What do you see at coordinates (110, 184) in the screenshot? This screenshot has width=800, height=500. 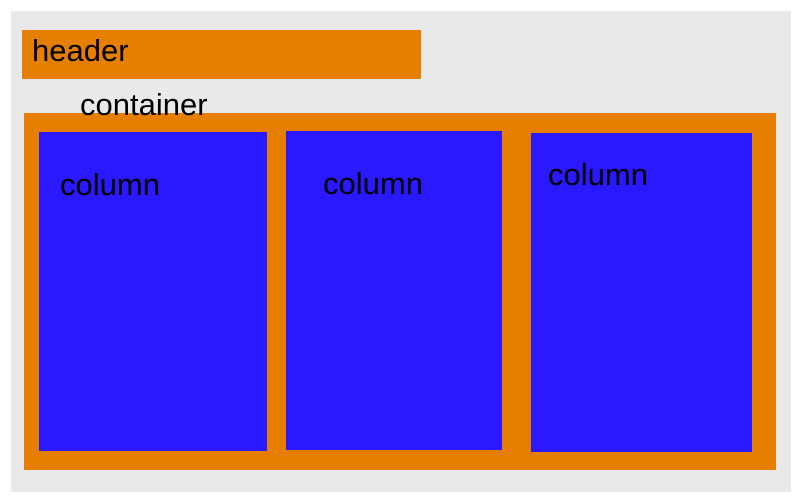 I see `column-label-1: column` at bounding box center [110, 184].